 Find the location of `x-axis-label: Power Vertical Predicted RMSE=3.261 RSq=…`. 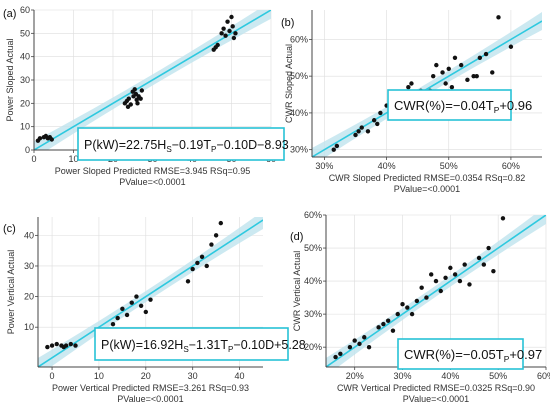

x-axis-label: Power Vertical Predicted RMSE=3.261 RSq=… is located at coordinates (150, 388).